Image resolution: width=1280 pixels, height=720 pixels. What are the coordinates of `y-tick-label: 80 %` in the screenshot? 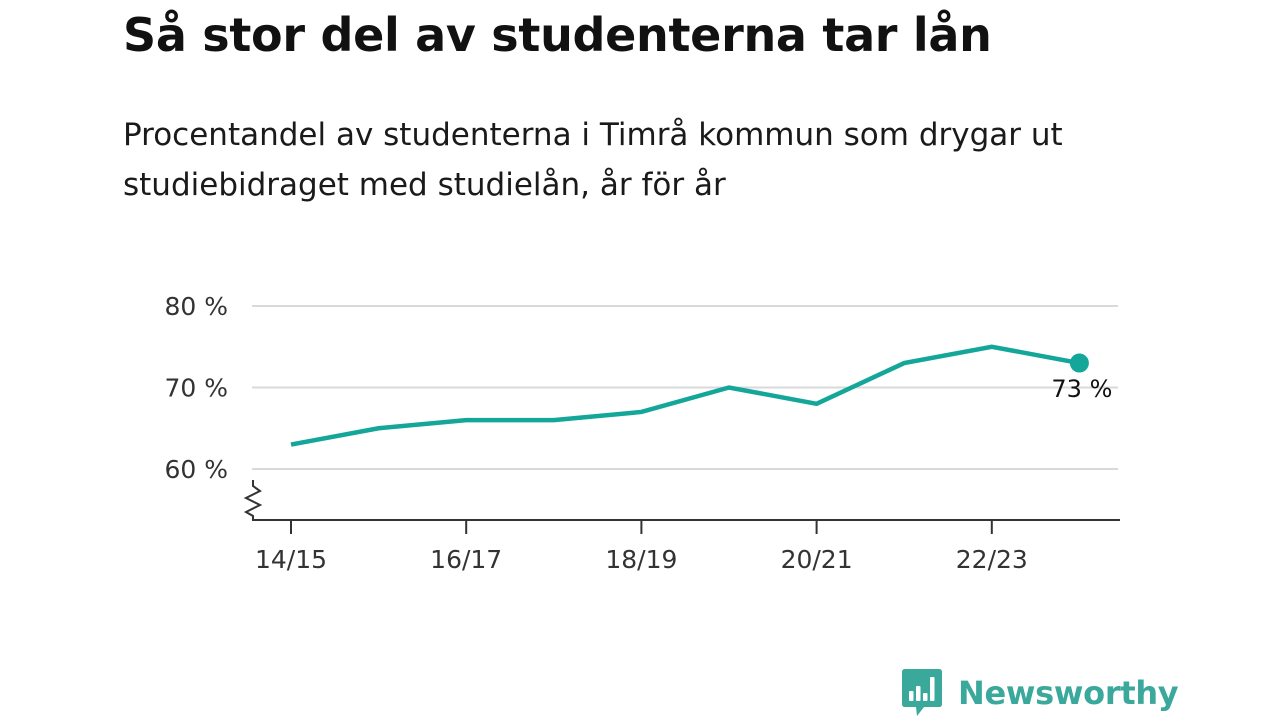 It's located at (196, 306).